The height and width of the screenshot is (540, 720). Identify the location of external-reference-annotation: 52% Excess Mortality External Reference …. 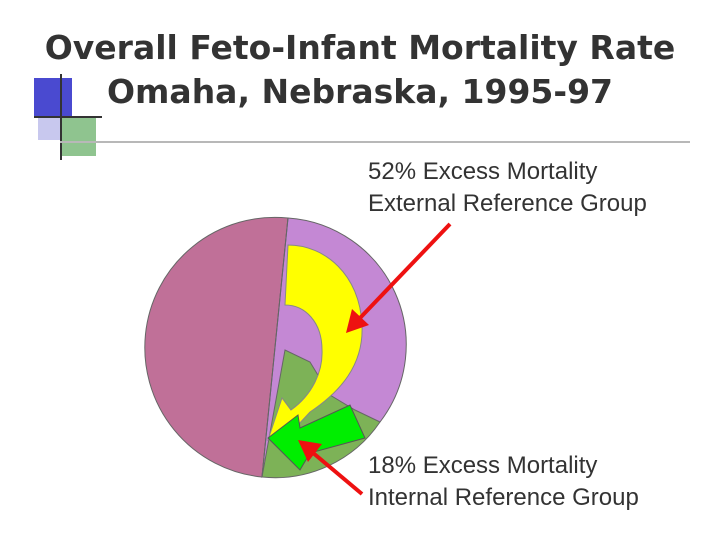
(507, 188).